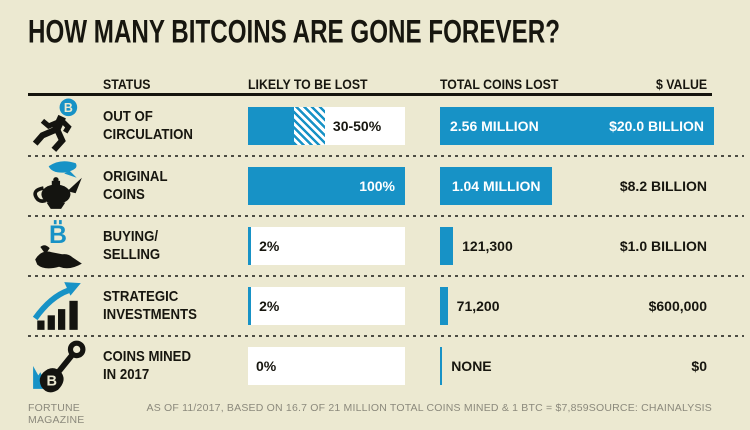 The image size is (750, 430). What do you see at coordinates (147, 365) in the screenshot?
I see `status-label: COINS MINED IN 2017` at bounding box center [147, 365].